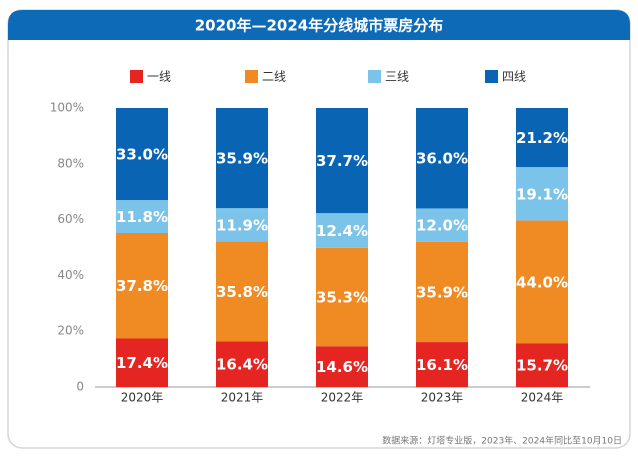  I want to click on data-label: 21.2%, so click(542, 138).